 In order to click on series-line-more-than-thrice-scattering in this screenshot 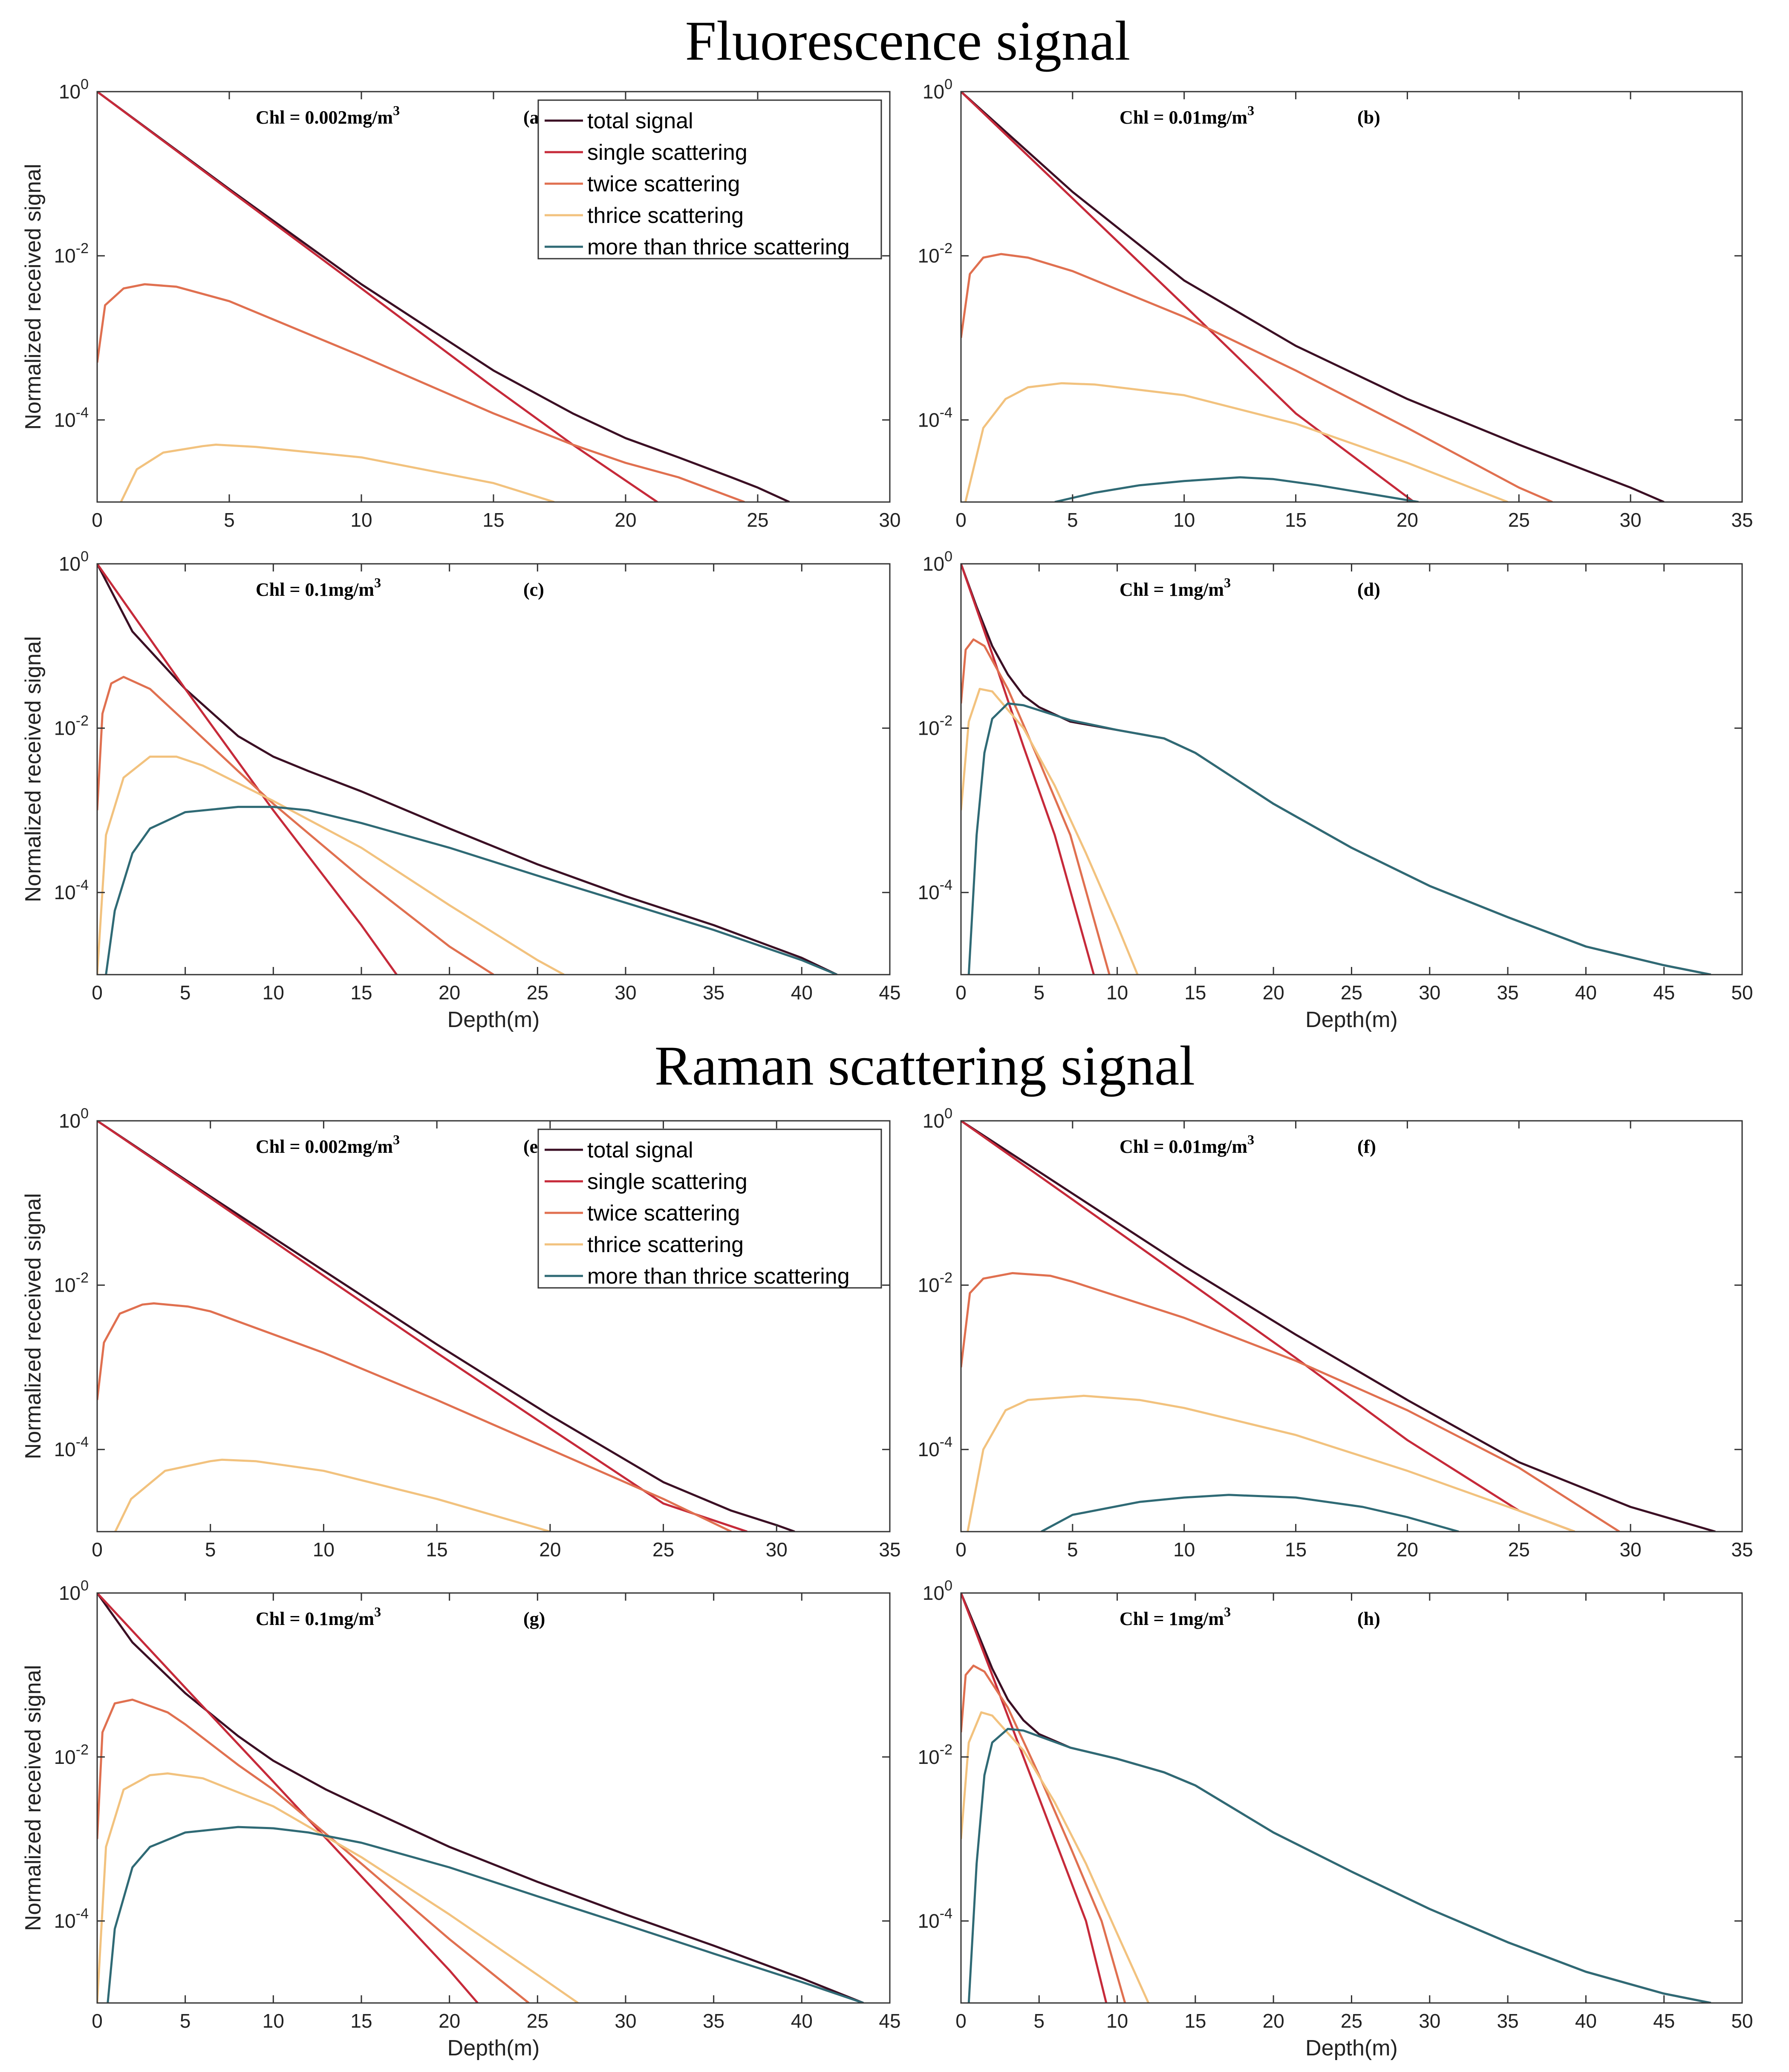, I will do `click(1339, 1865)`.